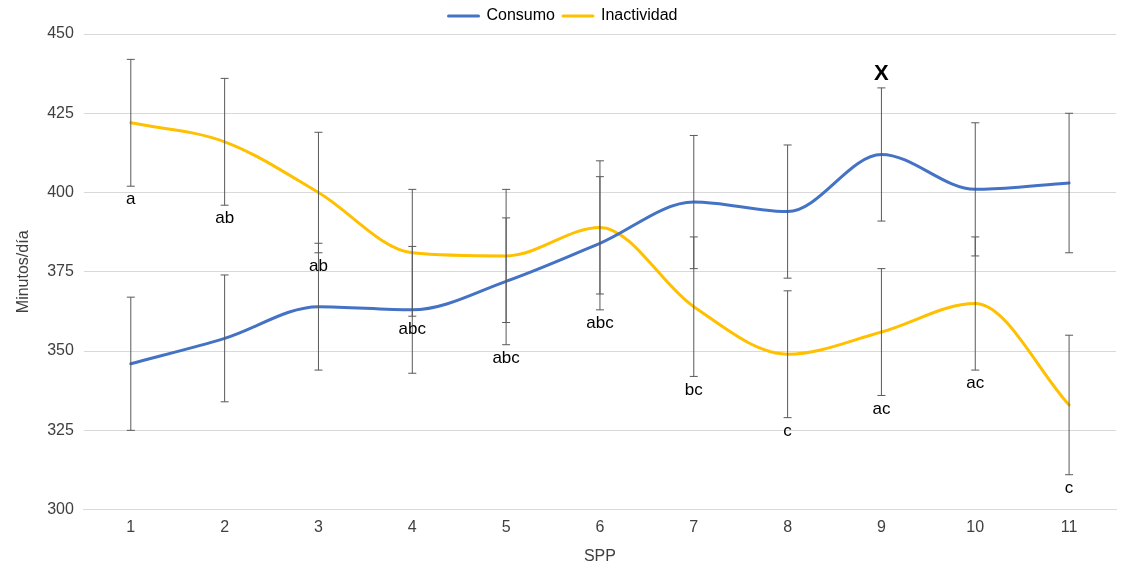  Describe the element at coordinates (788, 526) in the screenshot. I see `x-tick-label: 8` at that location.